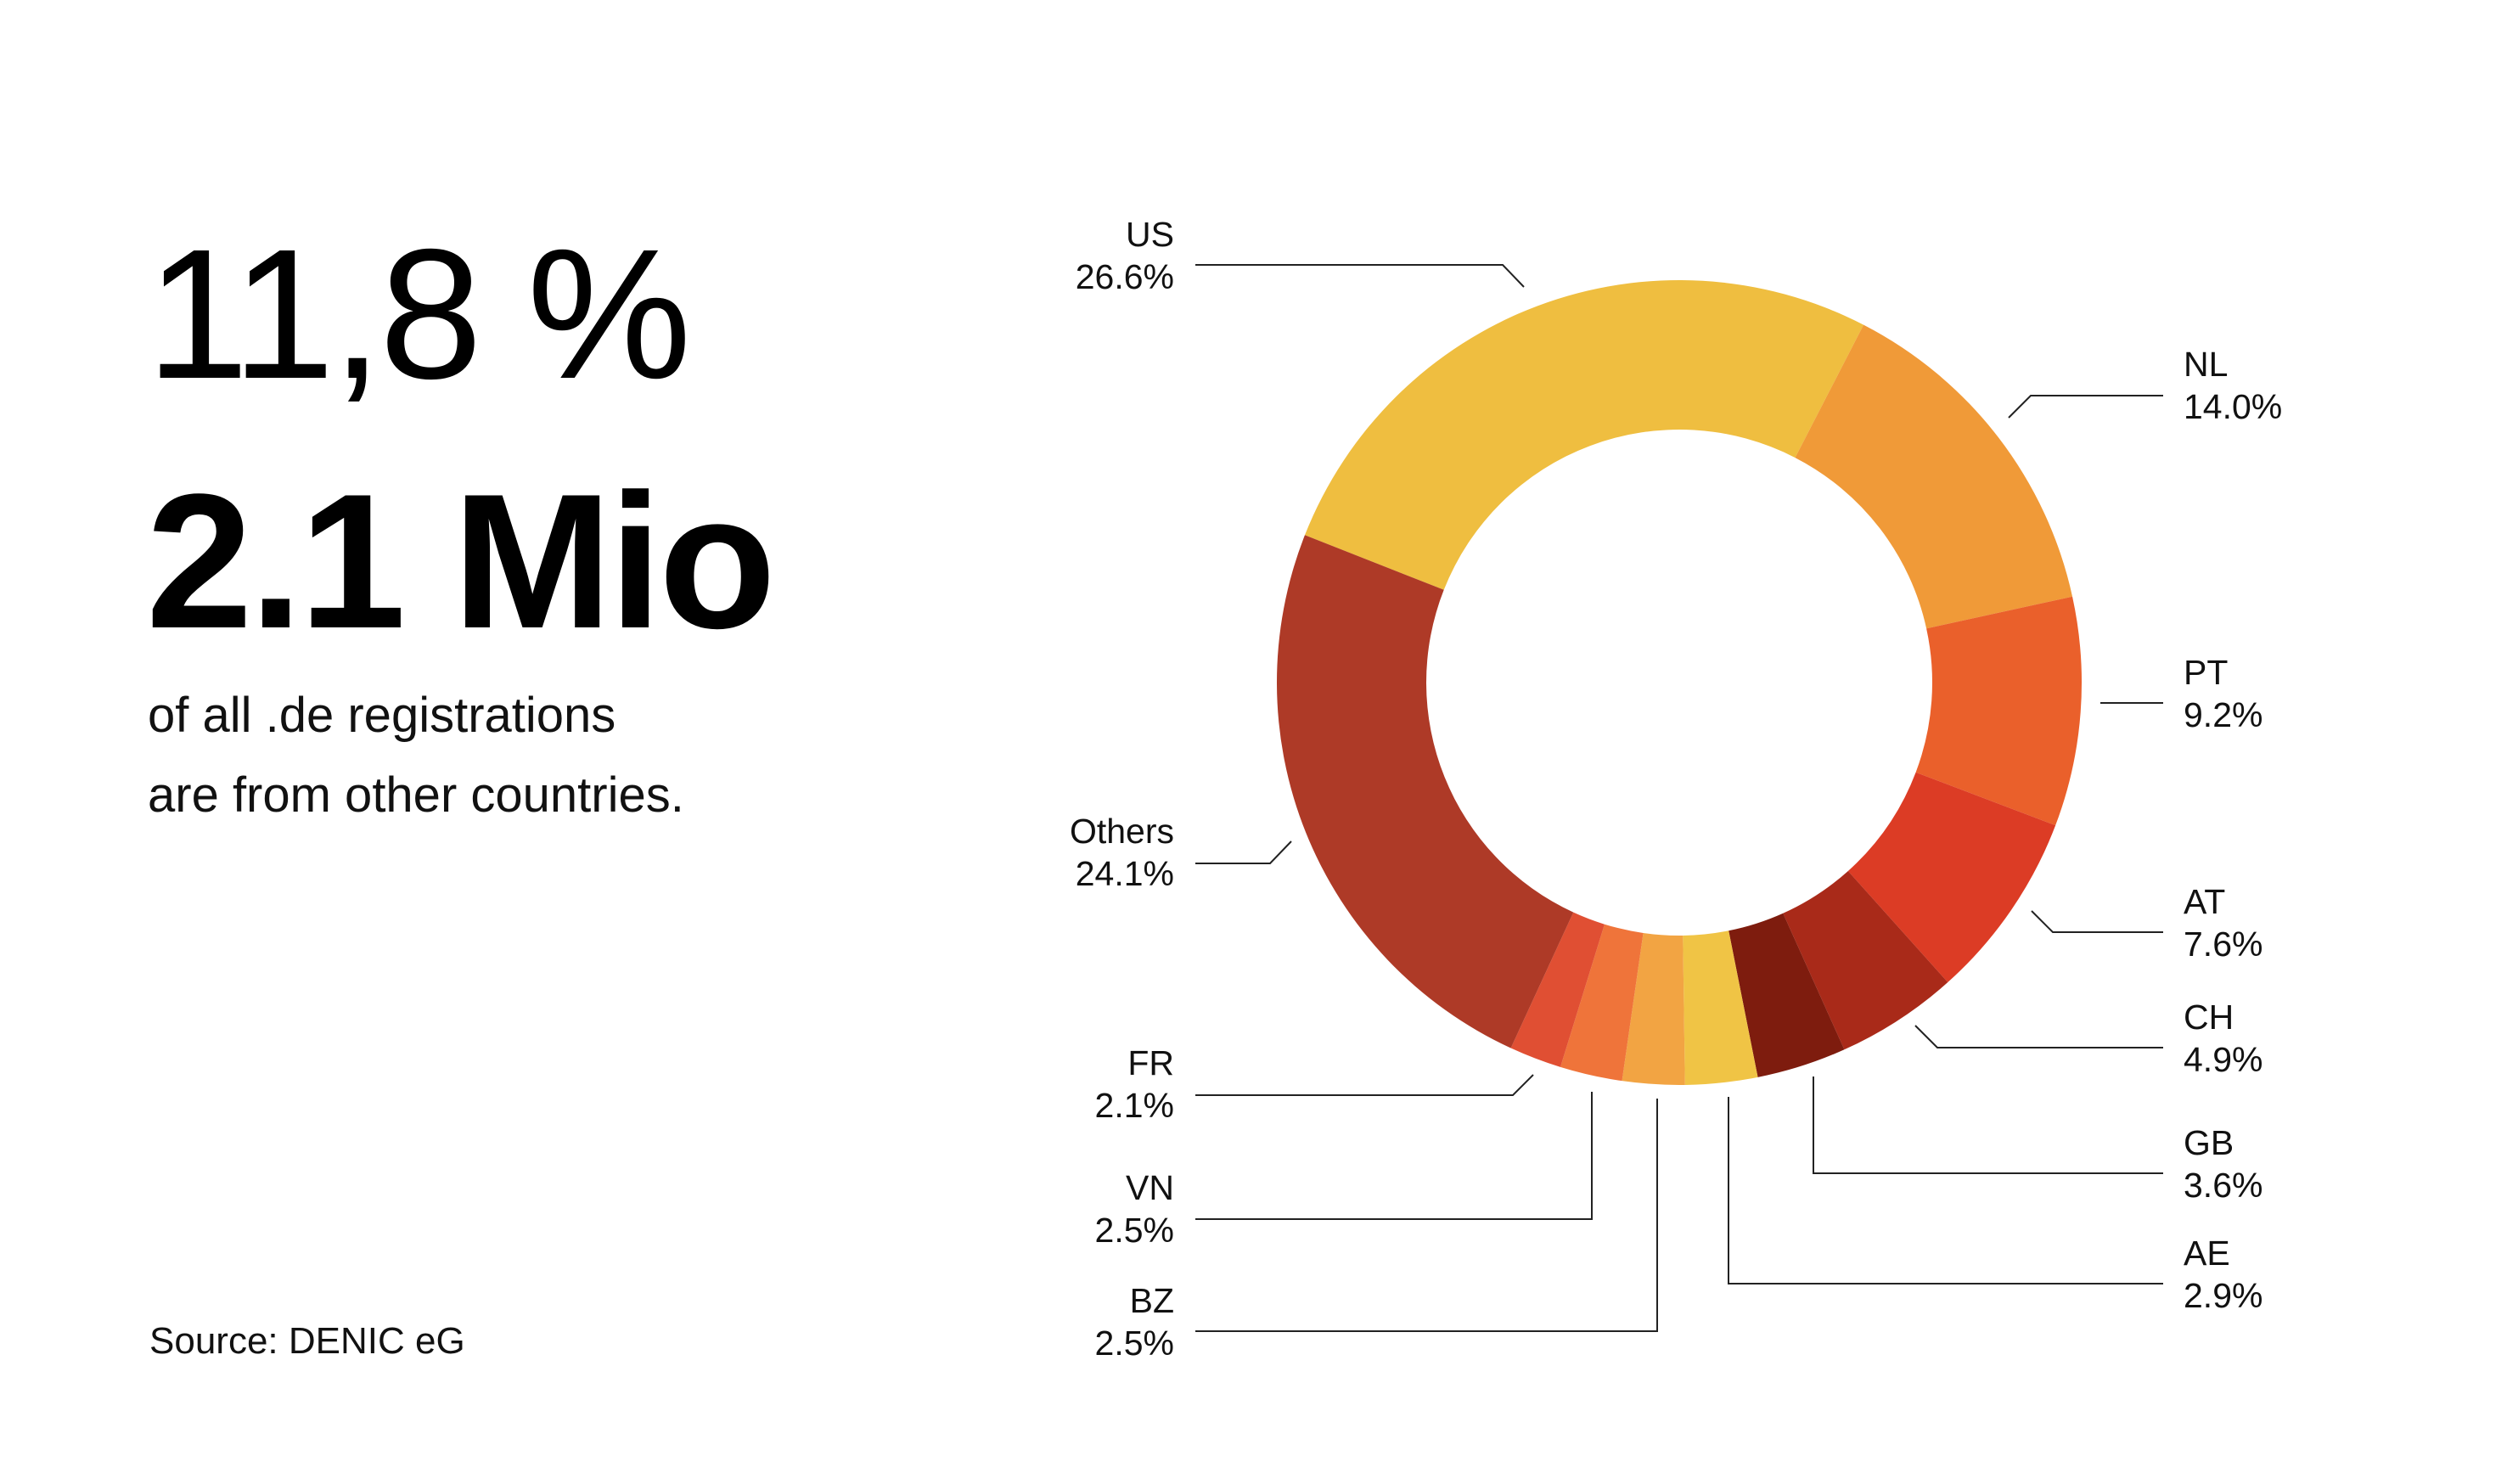 The image size is (2507, 1484). What do you see at coordinates (2085, 407) in the screenshot?
I see `leader-line-nl` at bounding box center [2085, 407].